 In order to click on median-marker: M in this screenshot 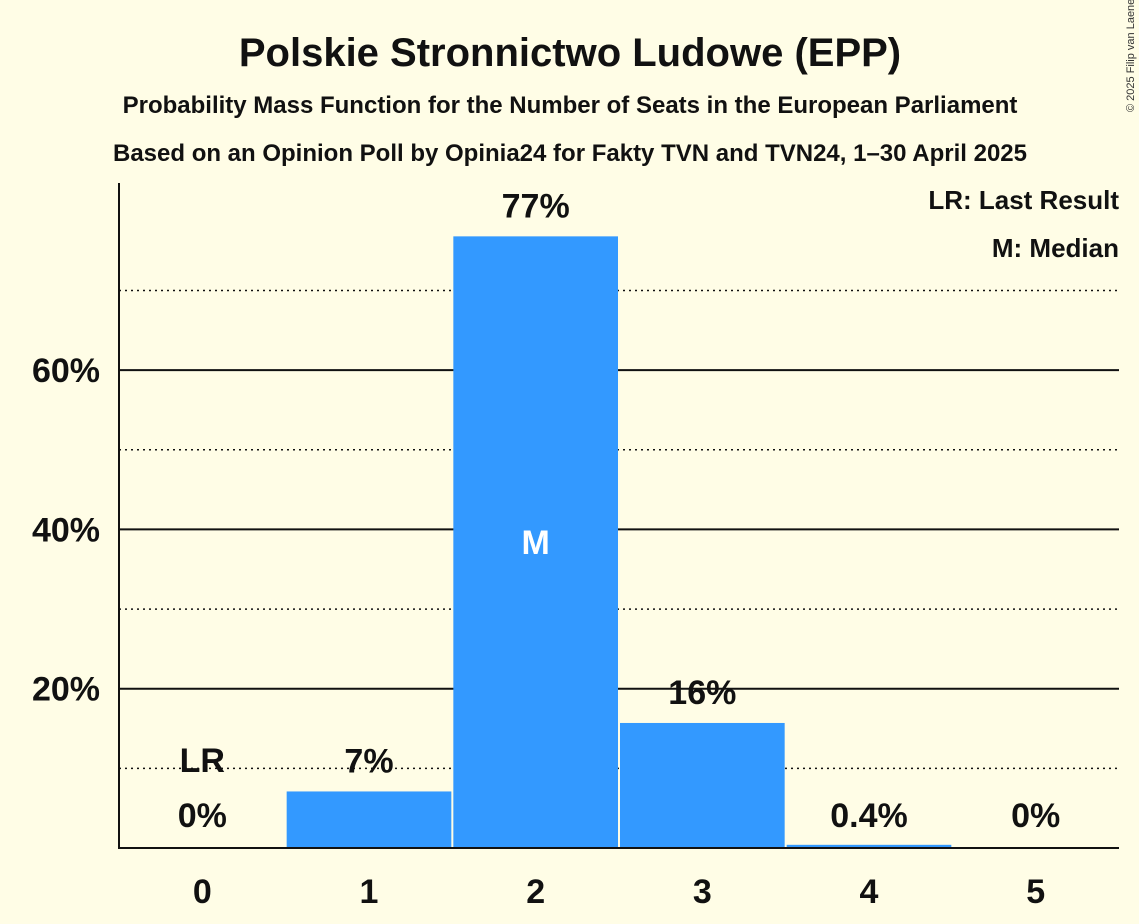, I will do `click(536, 543)`.